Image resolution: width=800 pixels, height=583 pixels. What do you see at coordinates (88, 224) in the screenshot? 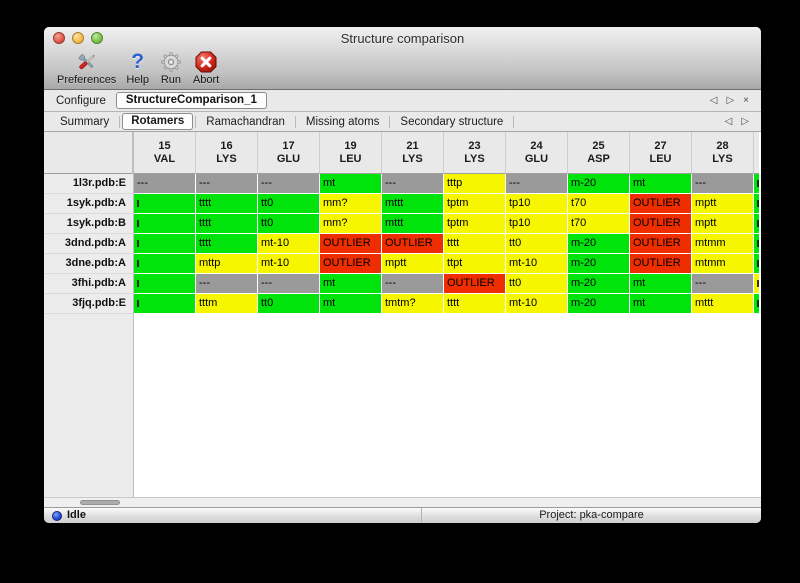
I see `row-label: 1syk.pdb:B` at bounding box center [88, 224].